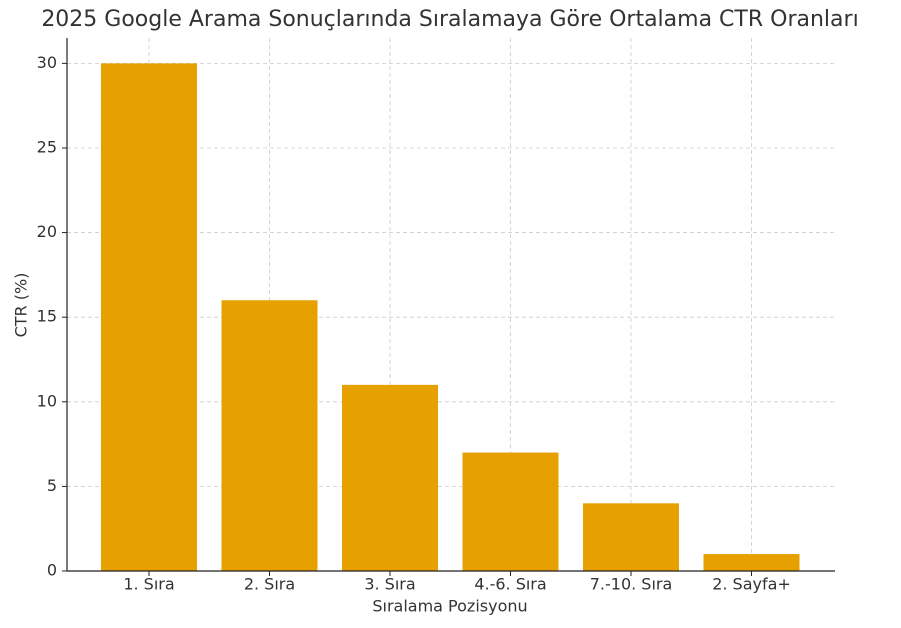 The width and height of the screenshot is (901, 628). Describe the element at coordinates (510, 584) in the screenshot. I see `x-tick-label: 4.-6. Sıra` at that location.